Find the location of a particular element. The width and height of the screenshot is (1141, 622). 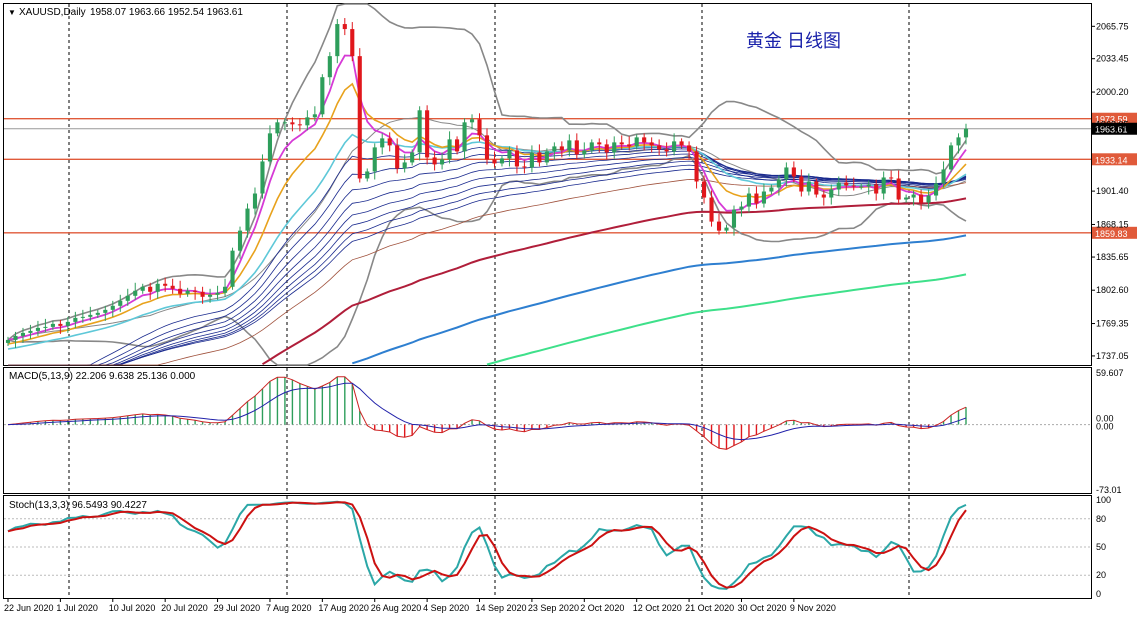

x-tick-15: 9 Nov 2020 is located at coordinates (813, 608).